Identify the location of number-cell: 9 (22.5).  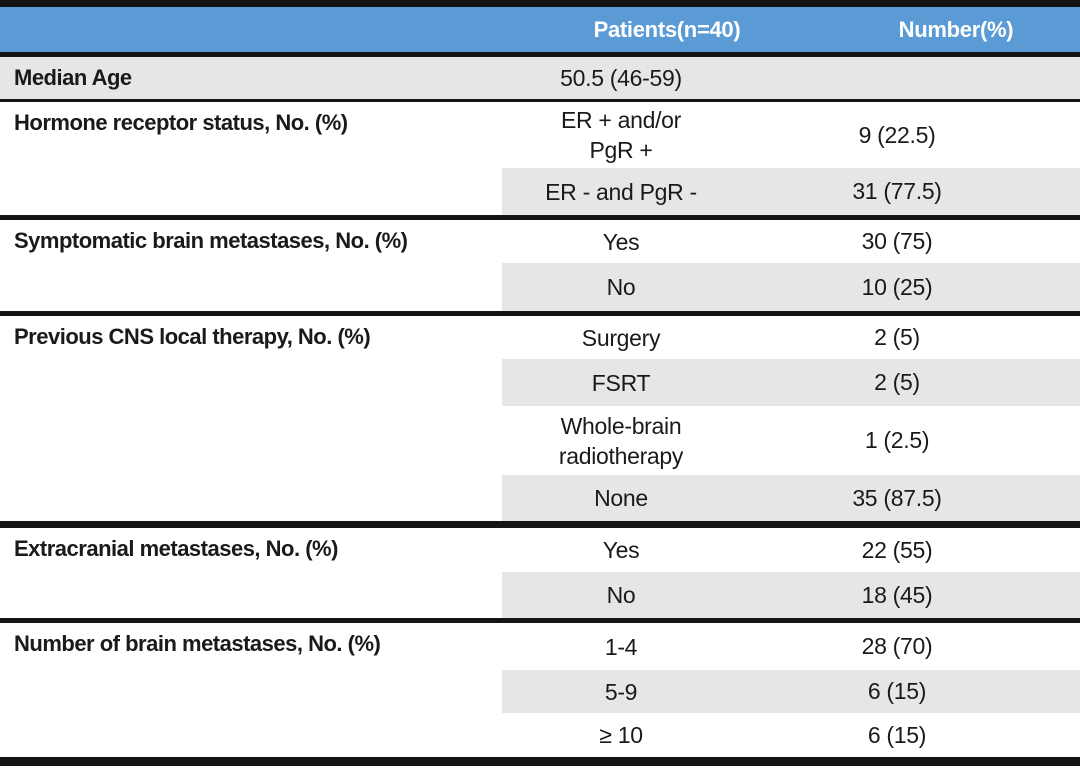
(910, 135).